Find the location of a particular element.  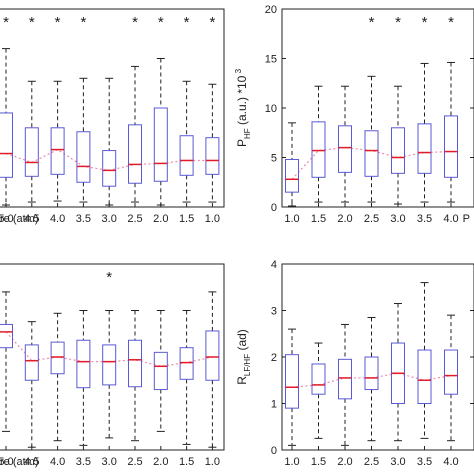

y-axis-label-main: R is located at coordinates (242, 380).